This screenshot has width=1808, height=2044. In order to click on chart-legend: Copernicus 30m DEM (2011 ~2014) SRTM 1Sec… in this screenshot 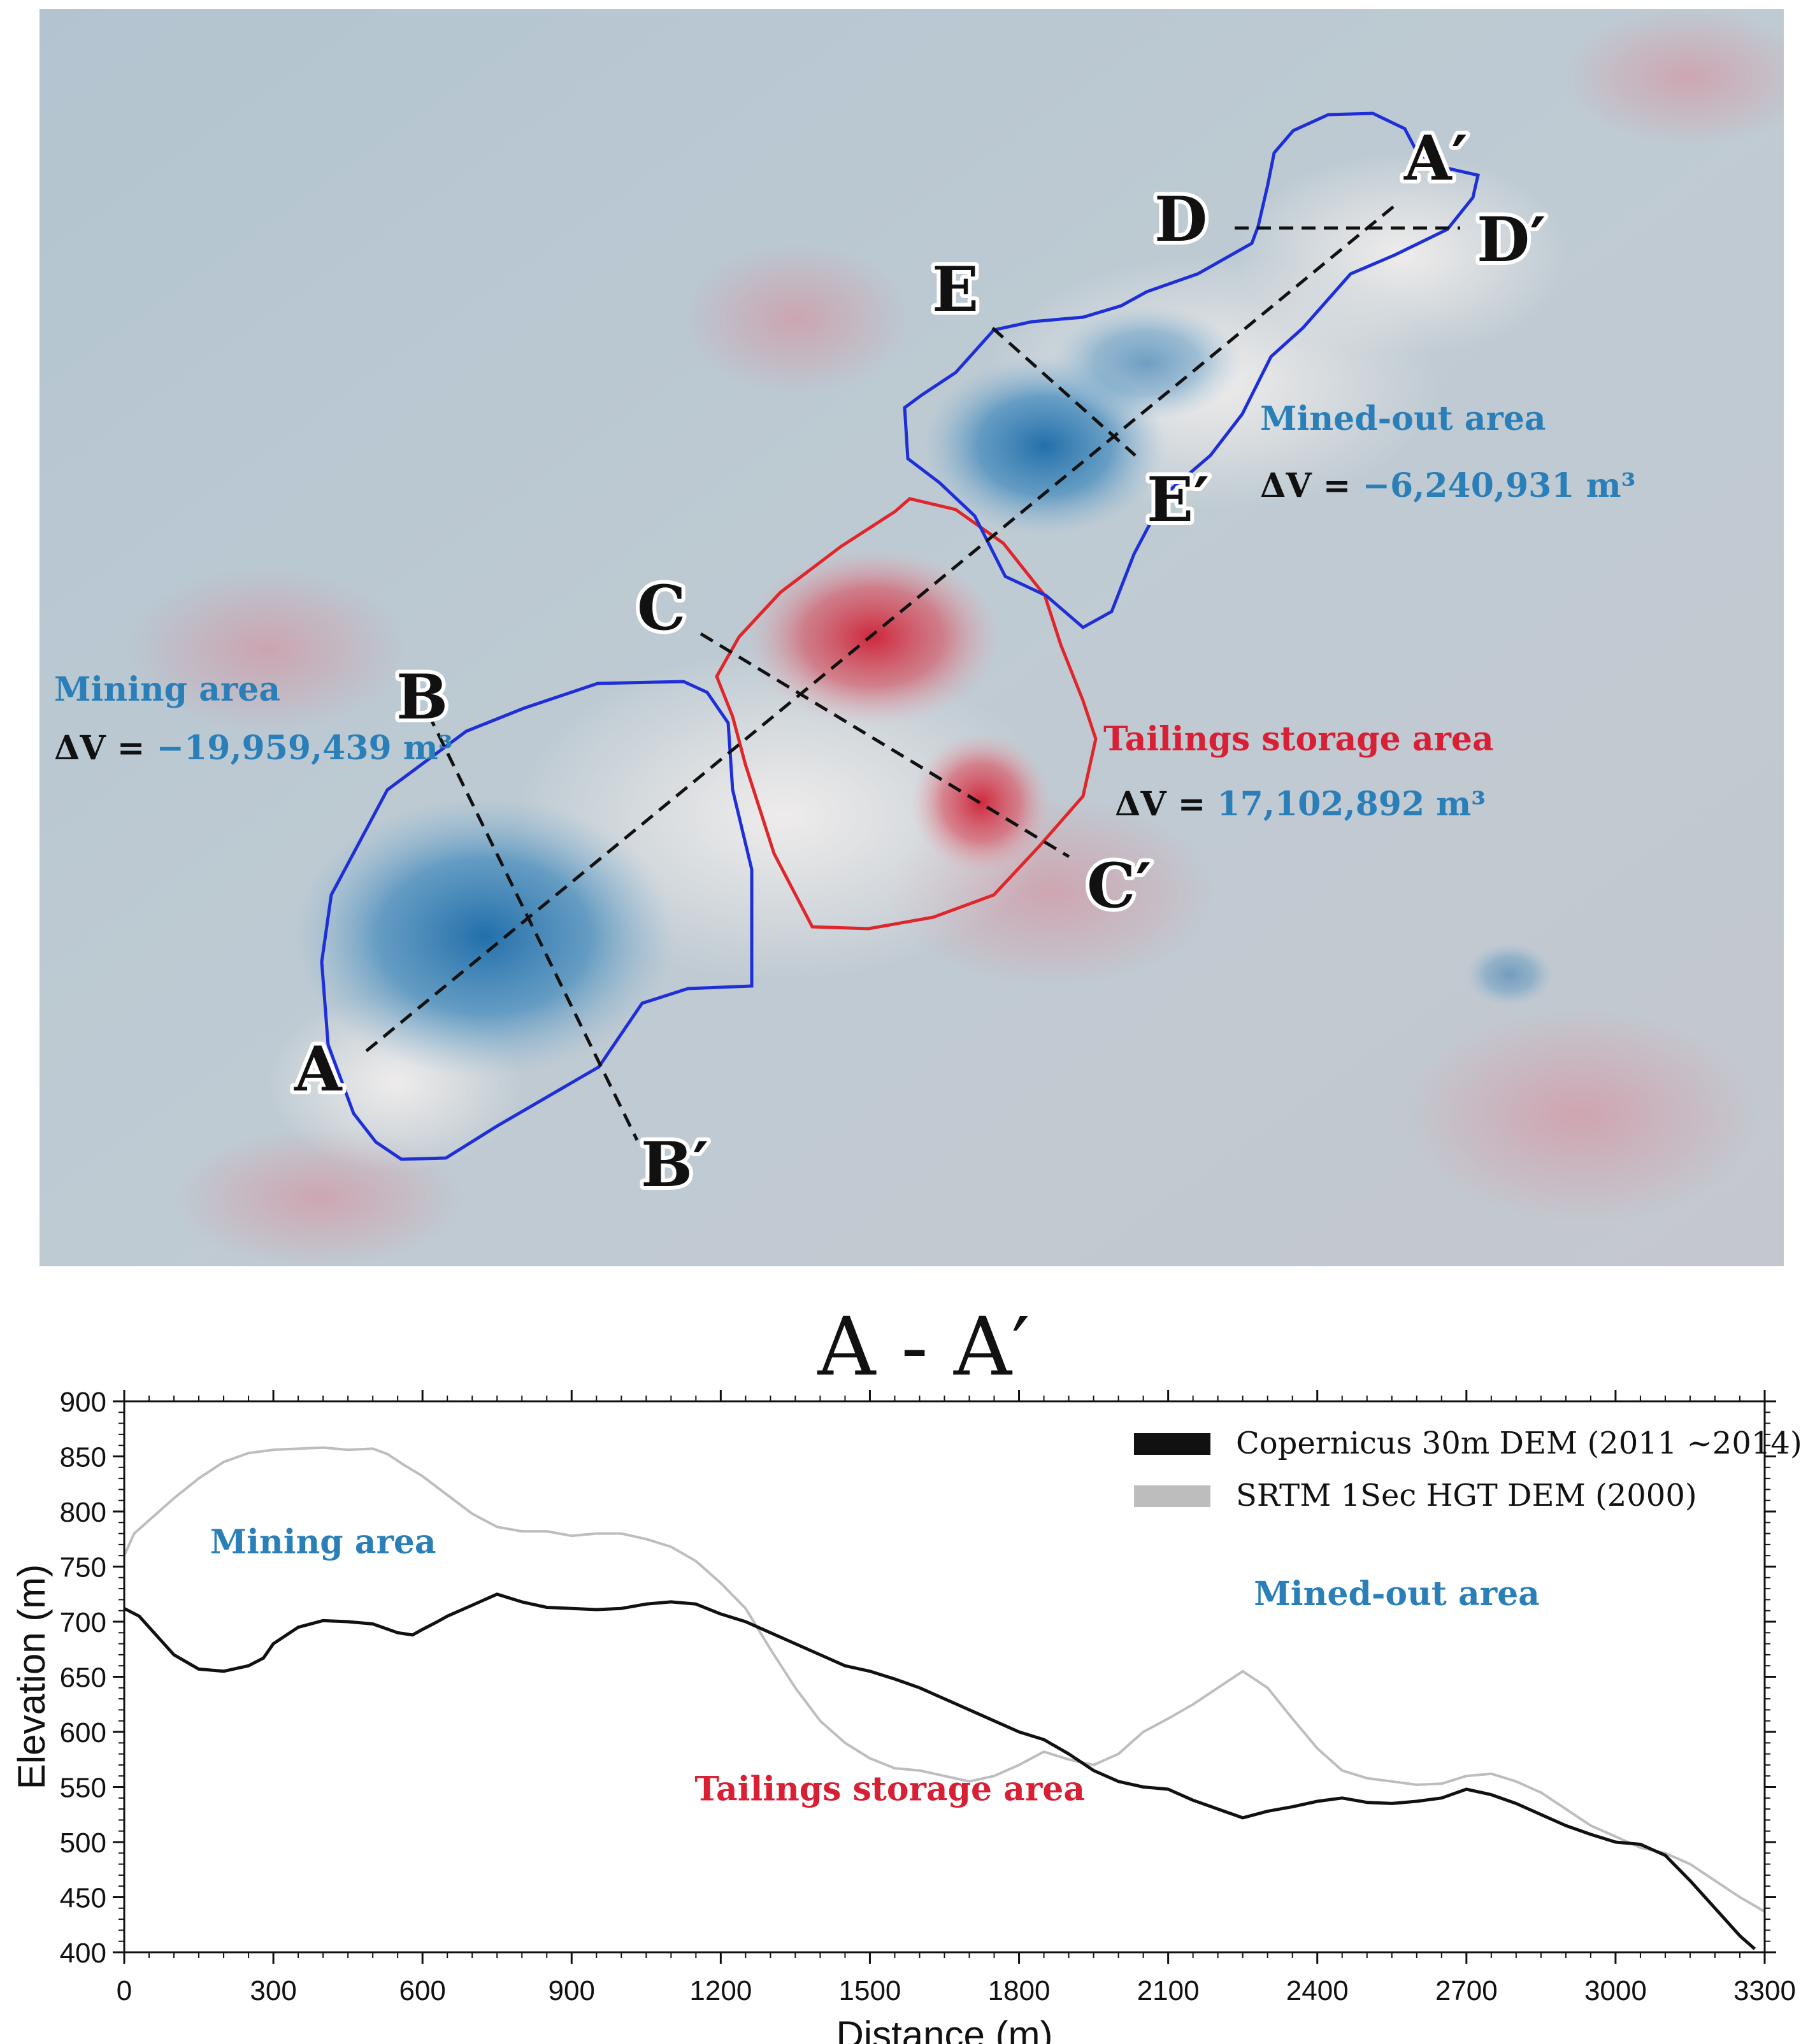, I will do `click(1468, 1469)`.